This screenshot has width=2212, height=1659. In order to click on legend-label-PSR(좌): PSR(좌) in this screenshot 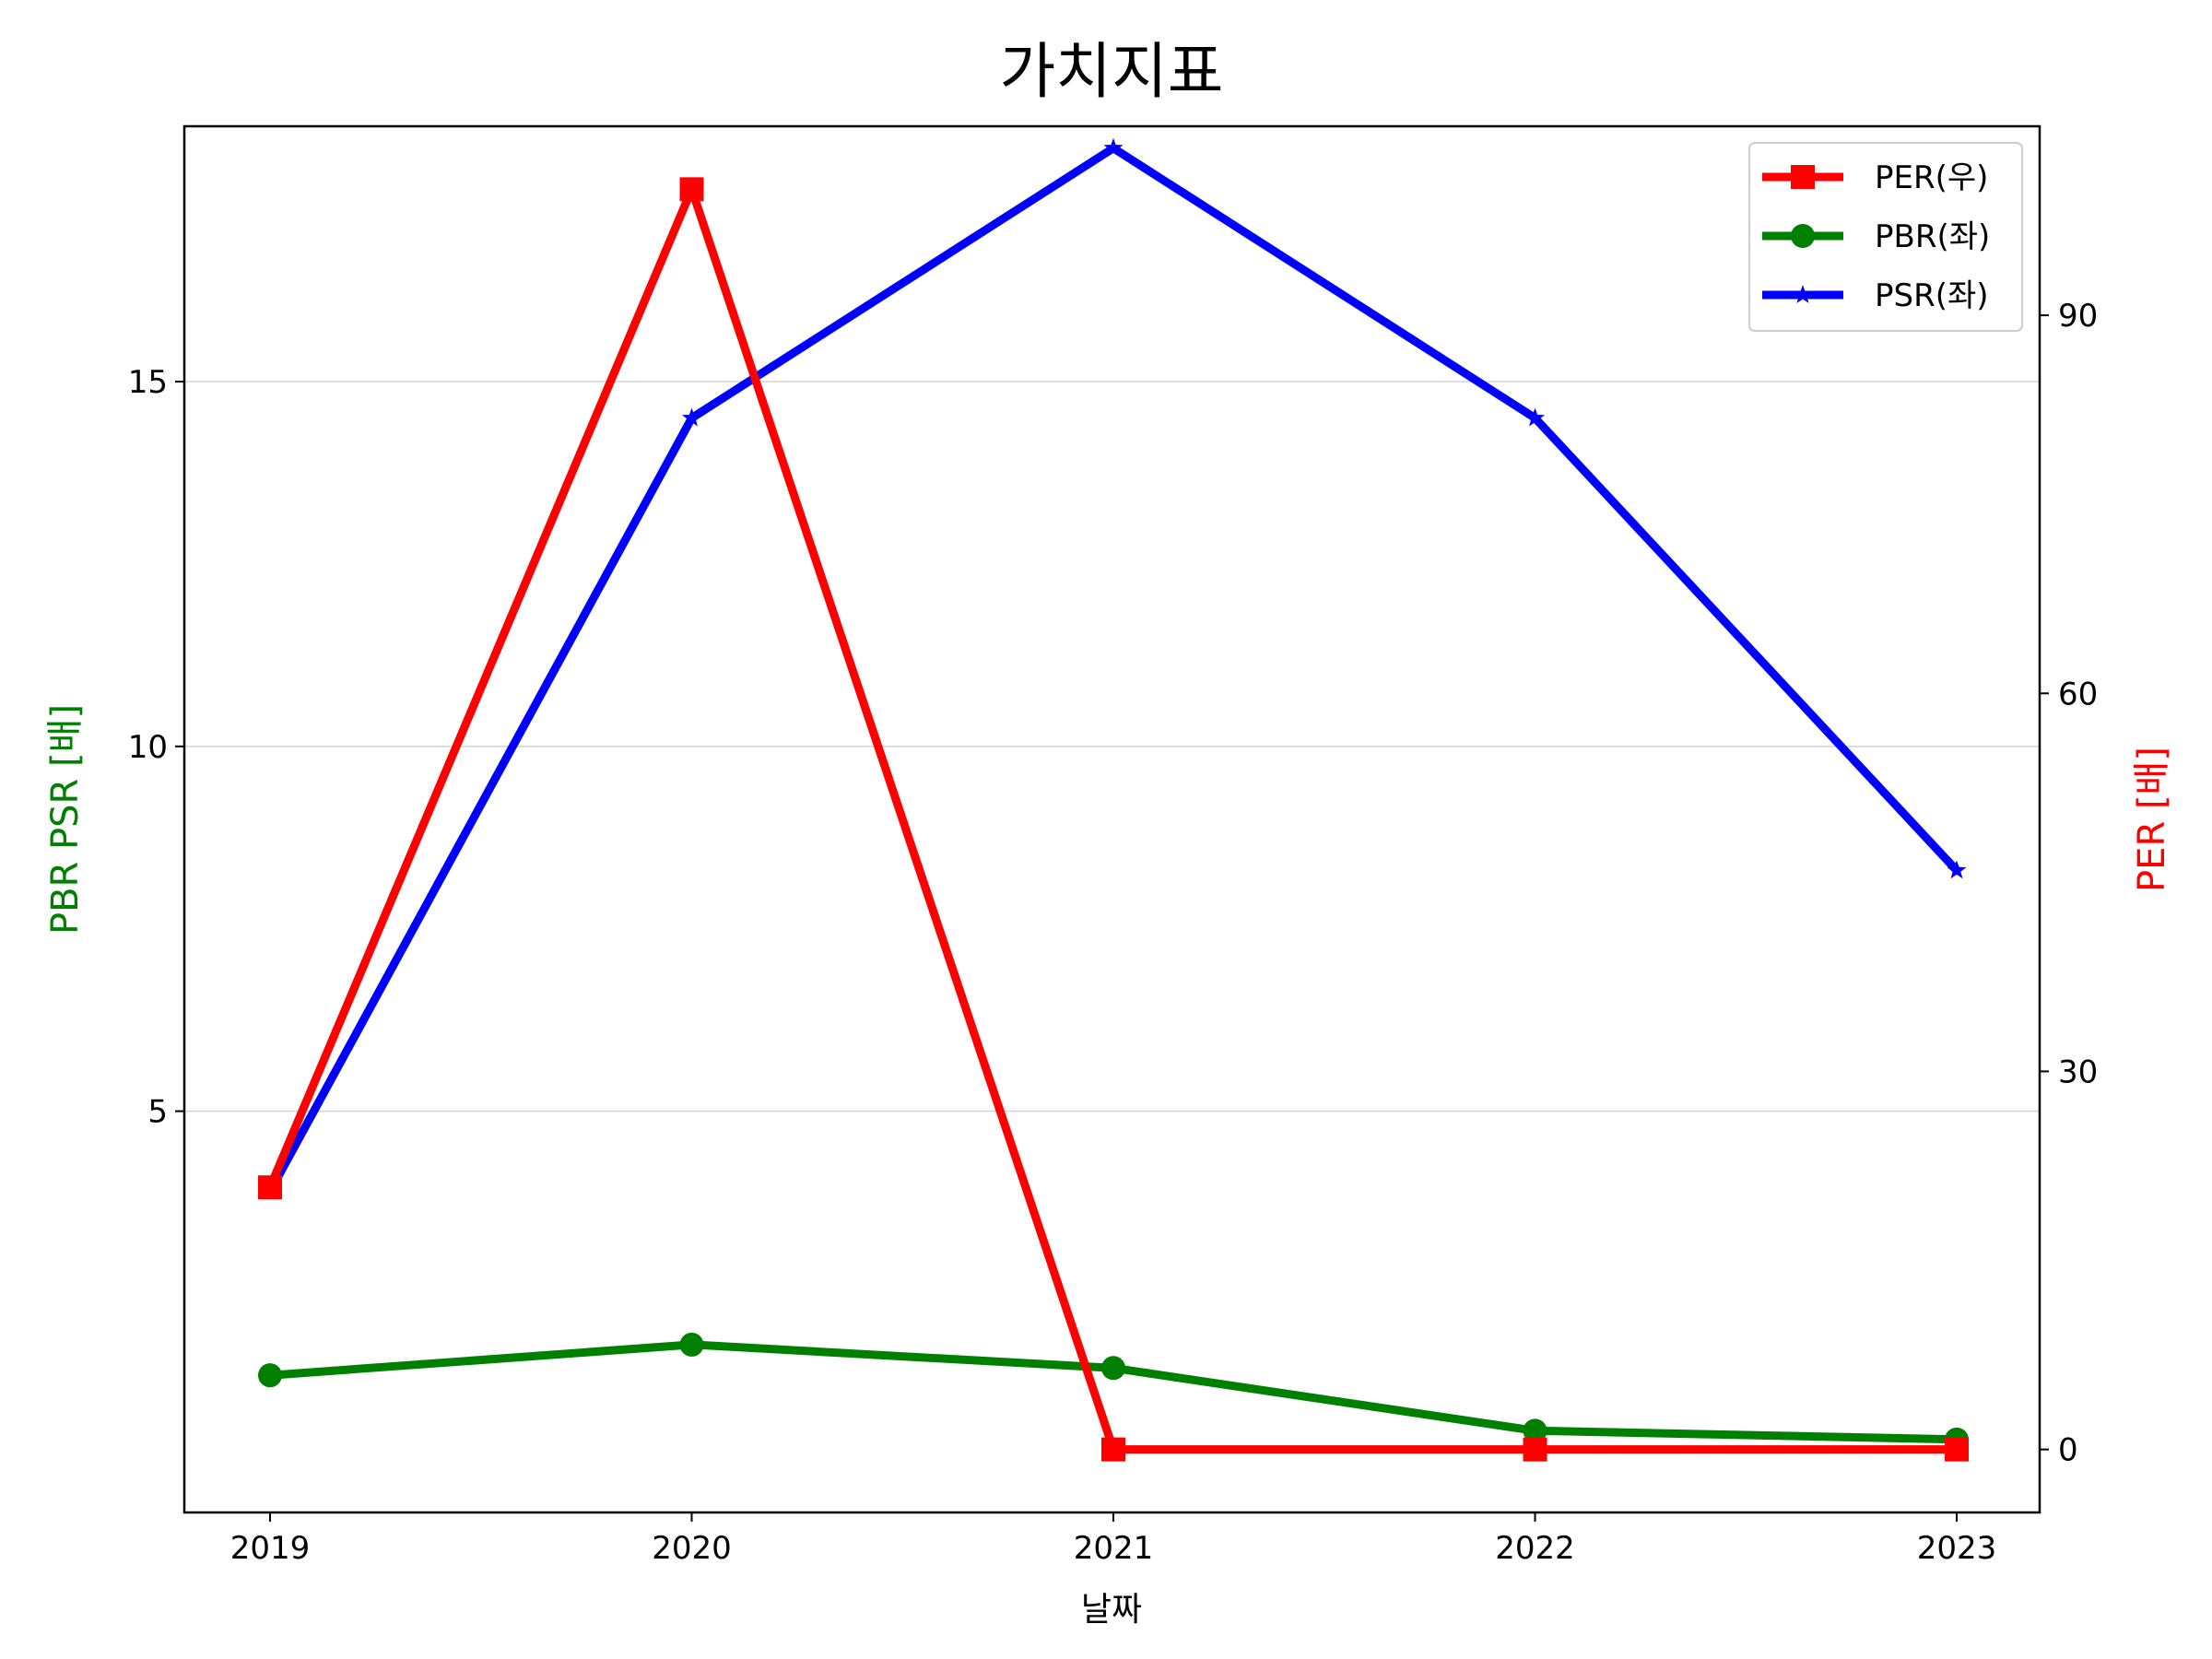, I will do `click(1932, 295)`.